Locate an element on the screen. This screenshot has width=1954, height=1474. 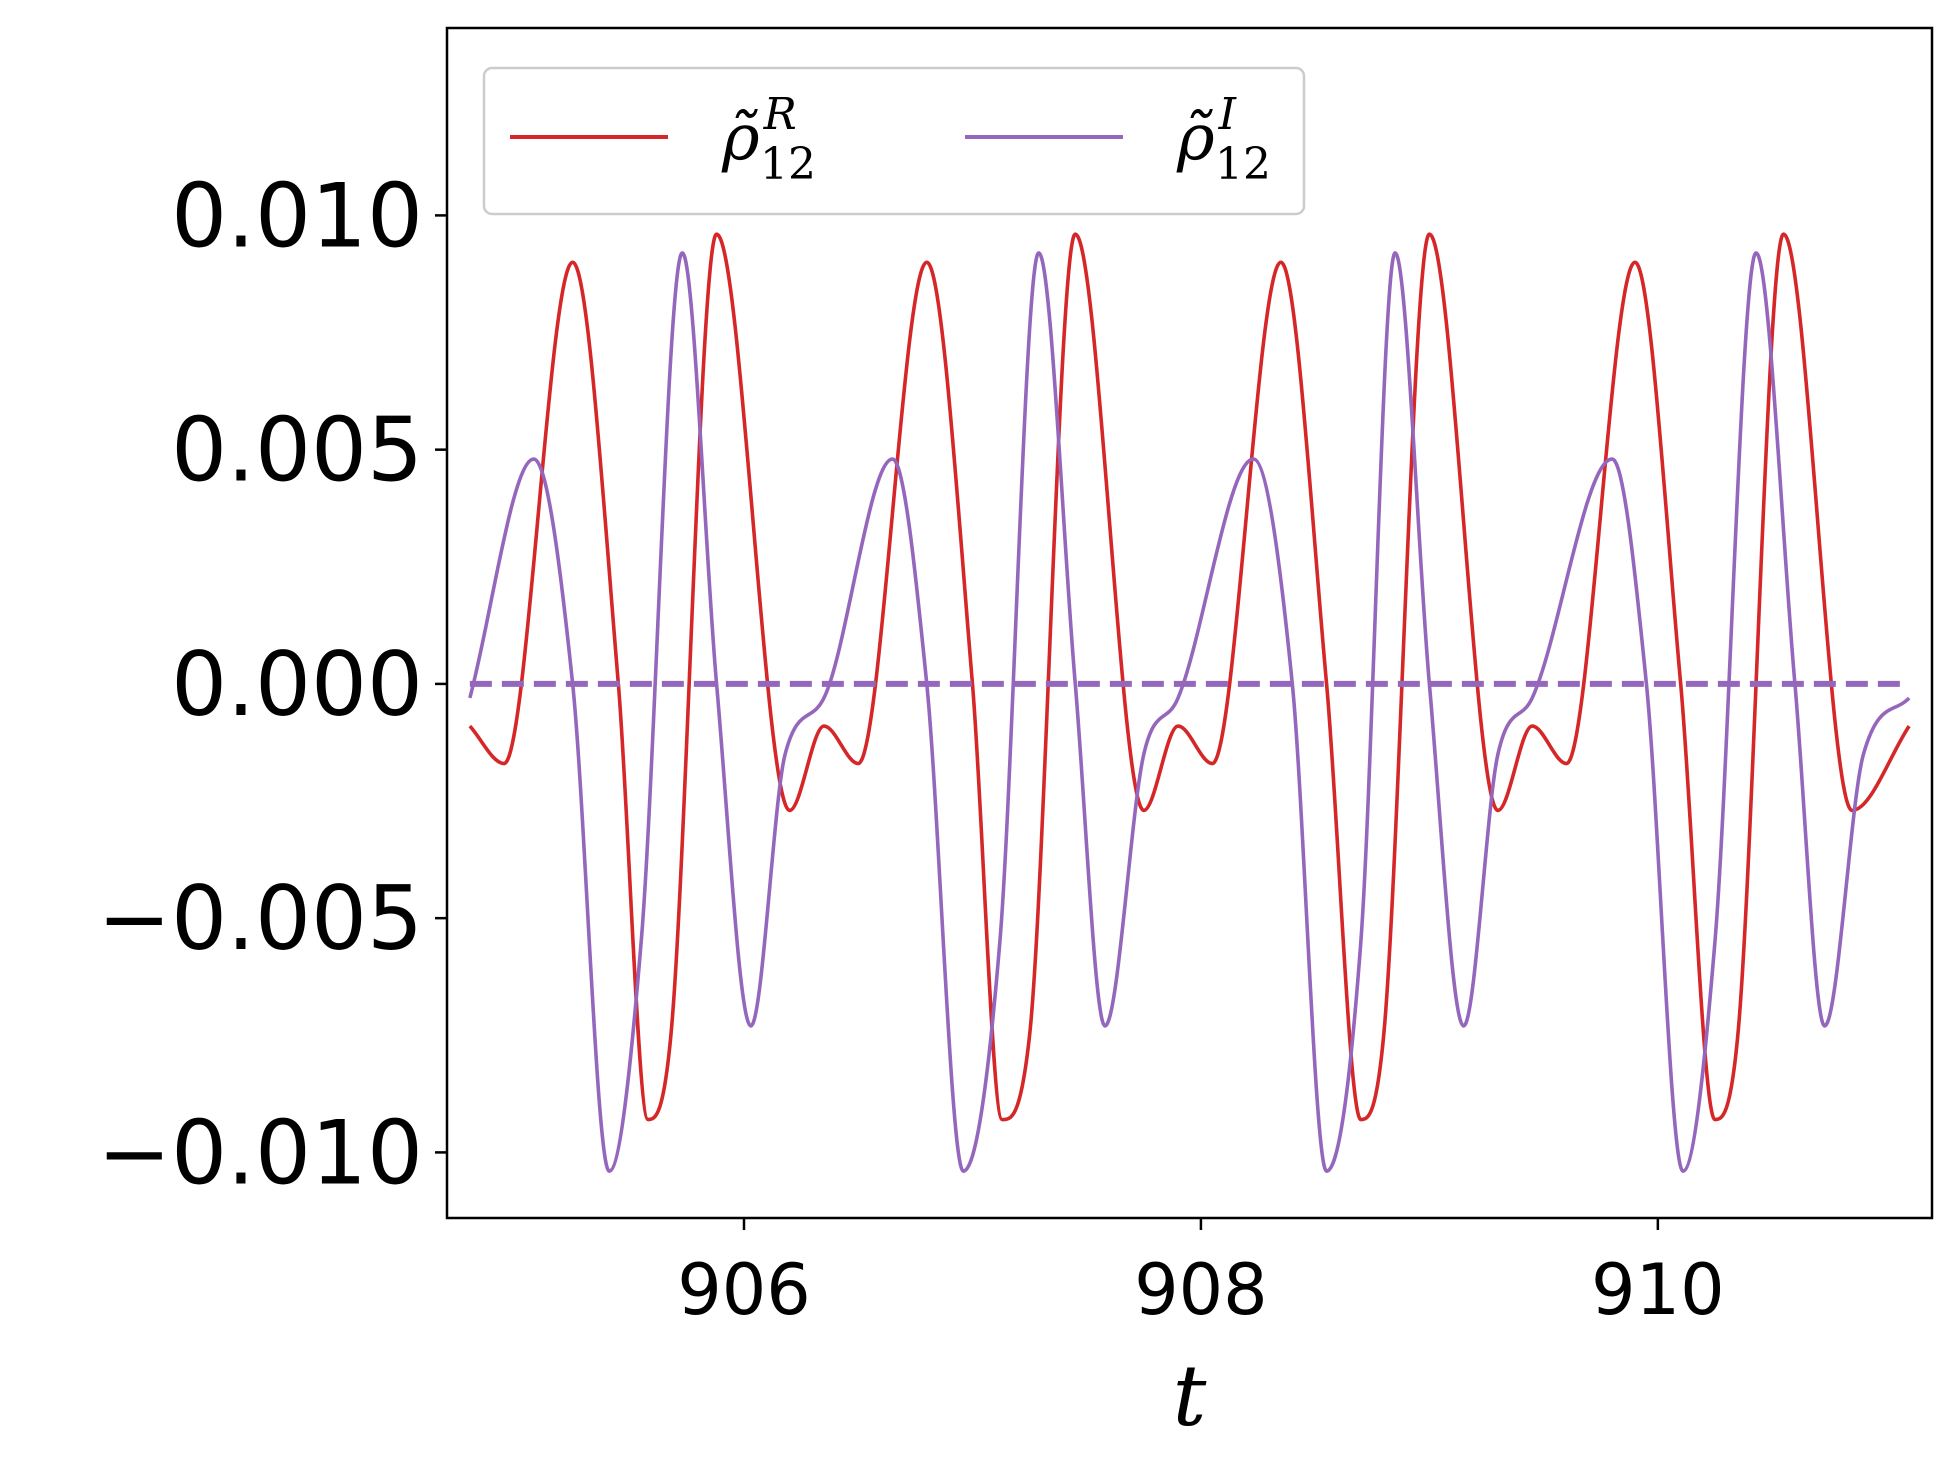
y-tick-label: −0.010 is located at coordinates (260, 1152).